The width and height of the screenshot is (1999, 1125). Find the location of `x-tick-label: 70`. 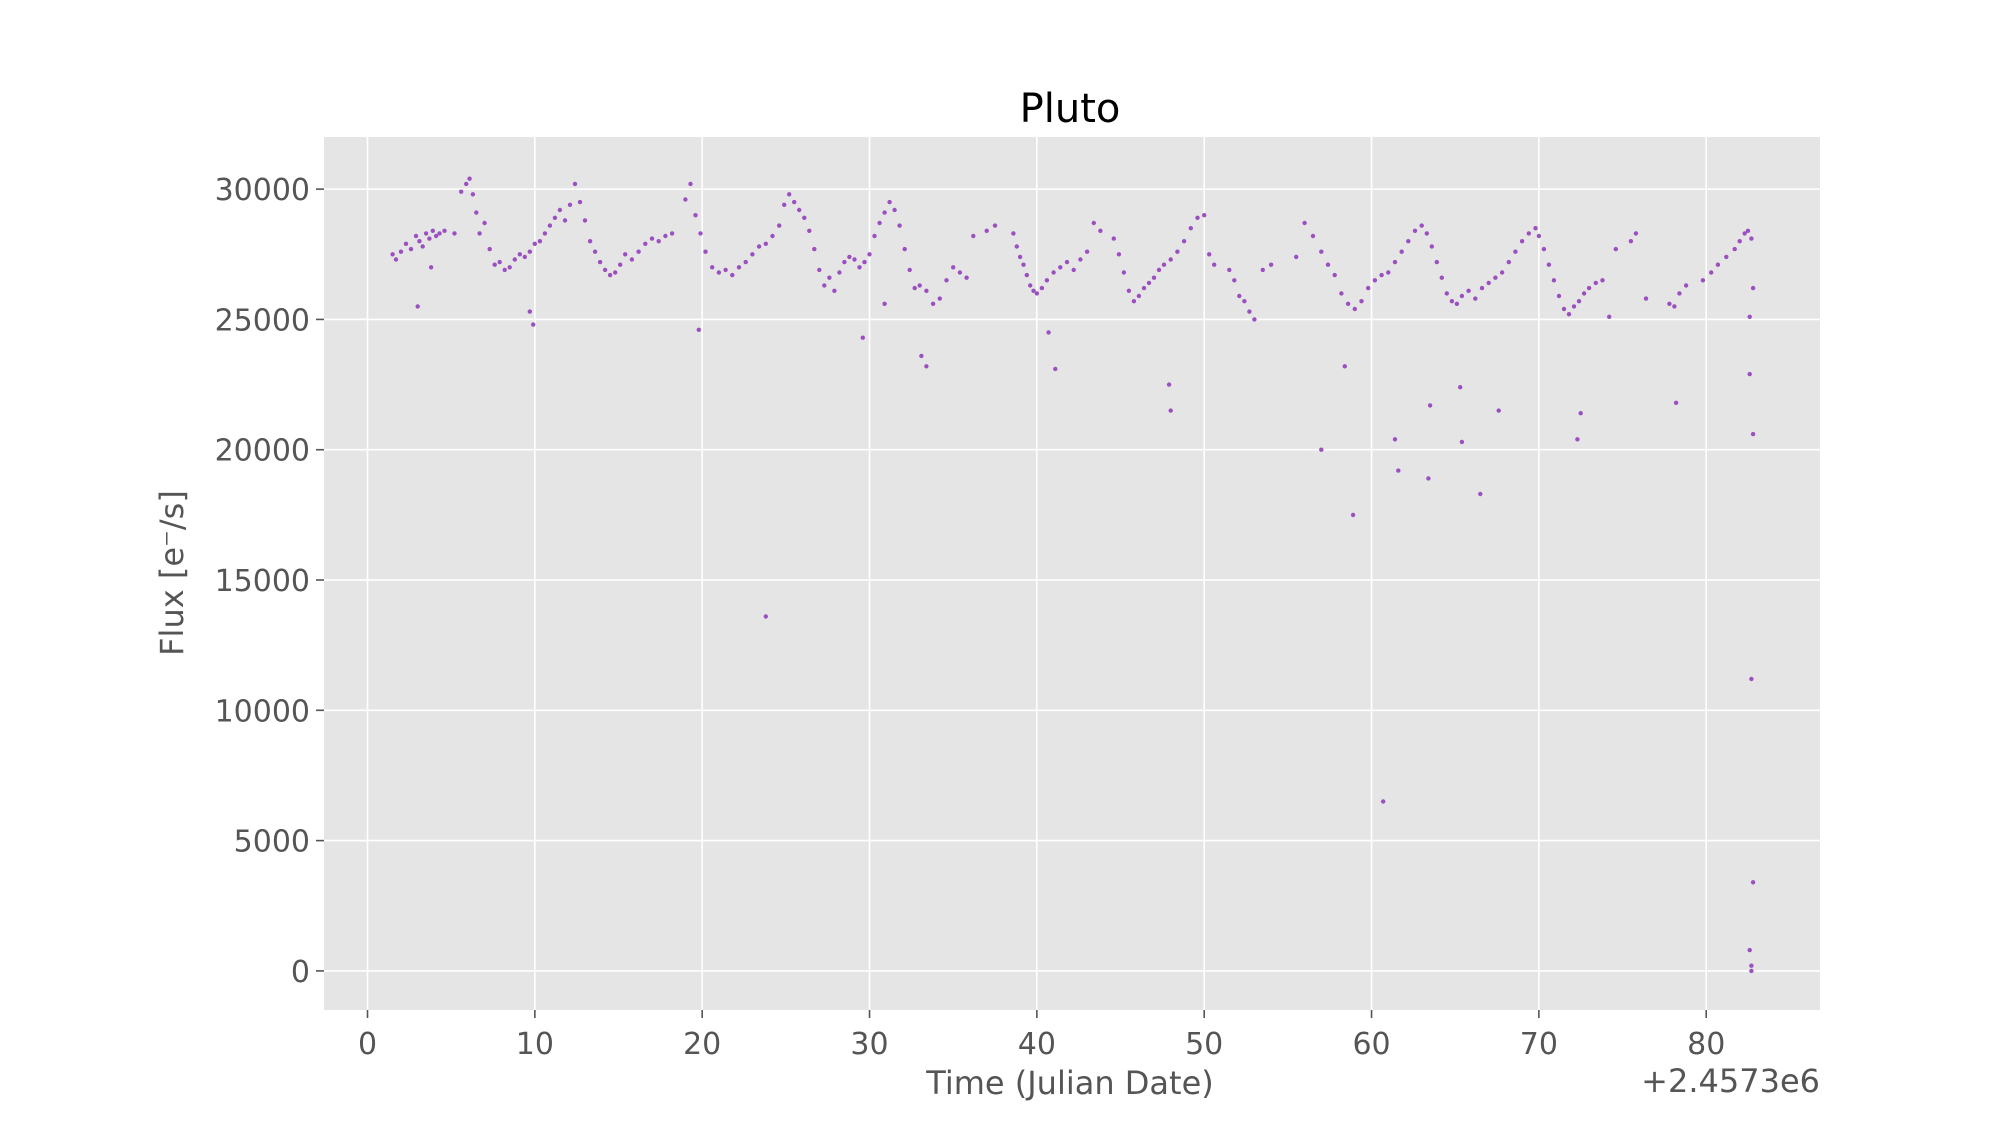

x-tick-label: 70 is located at coordinates (1539, 1044).